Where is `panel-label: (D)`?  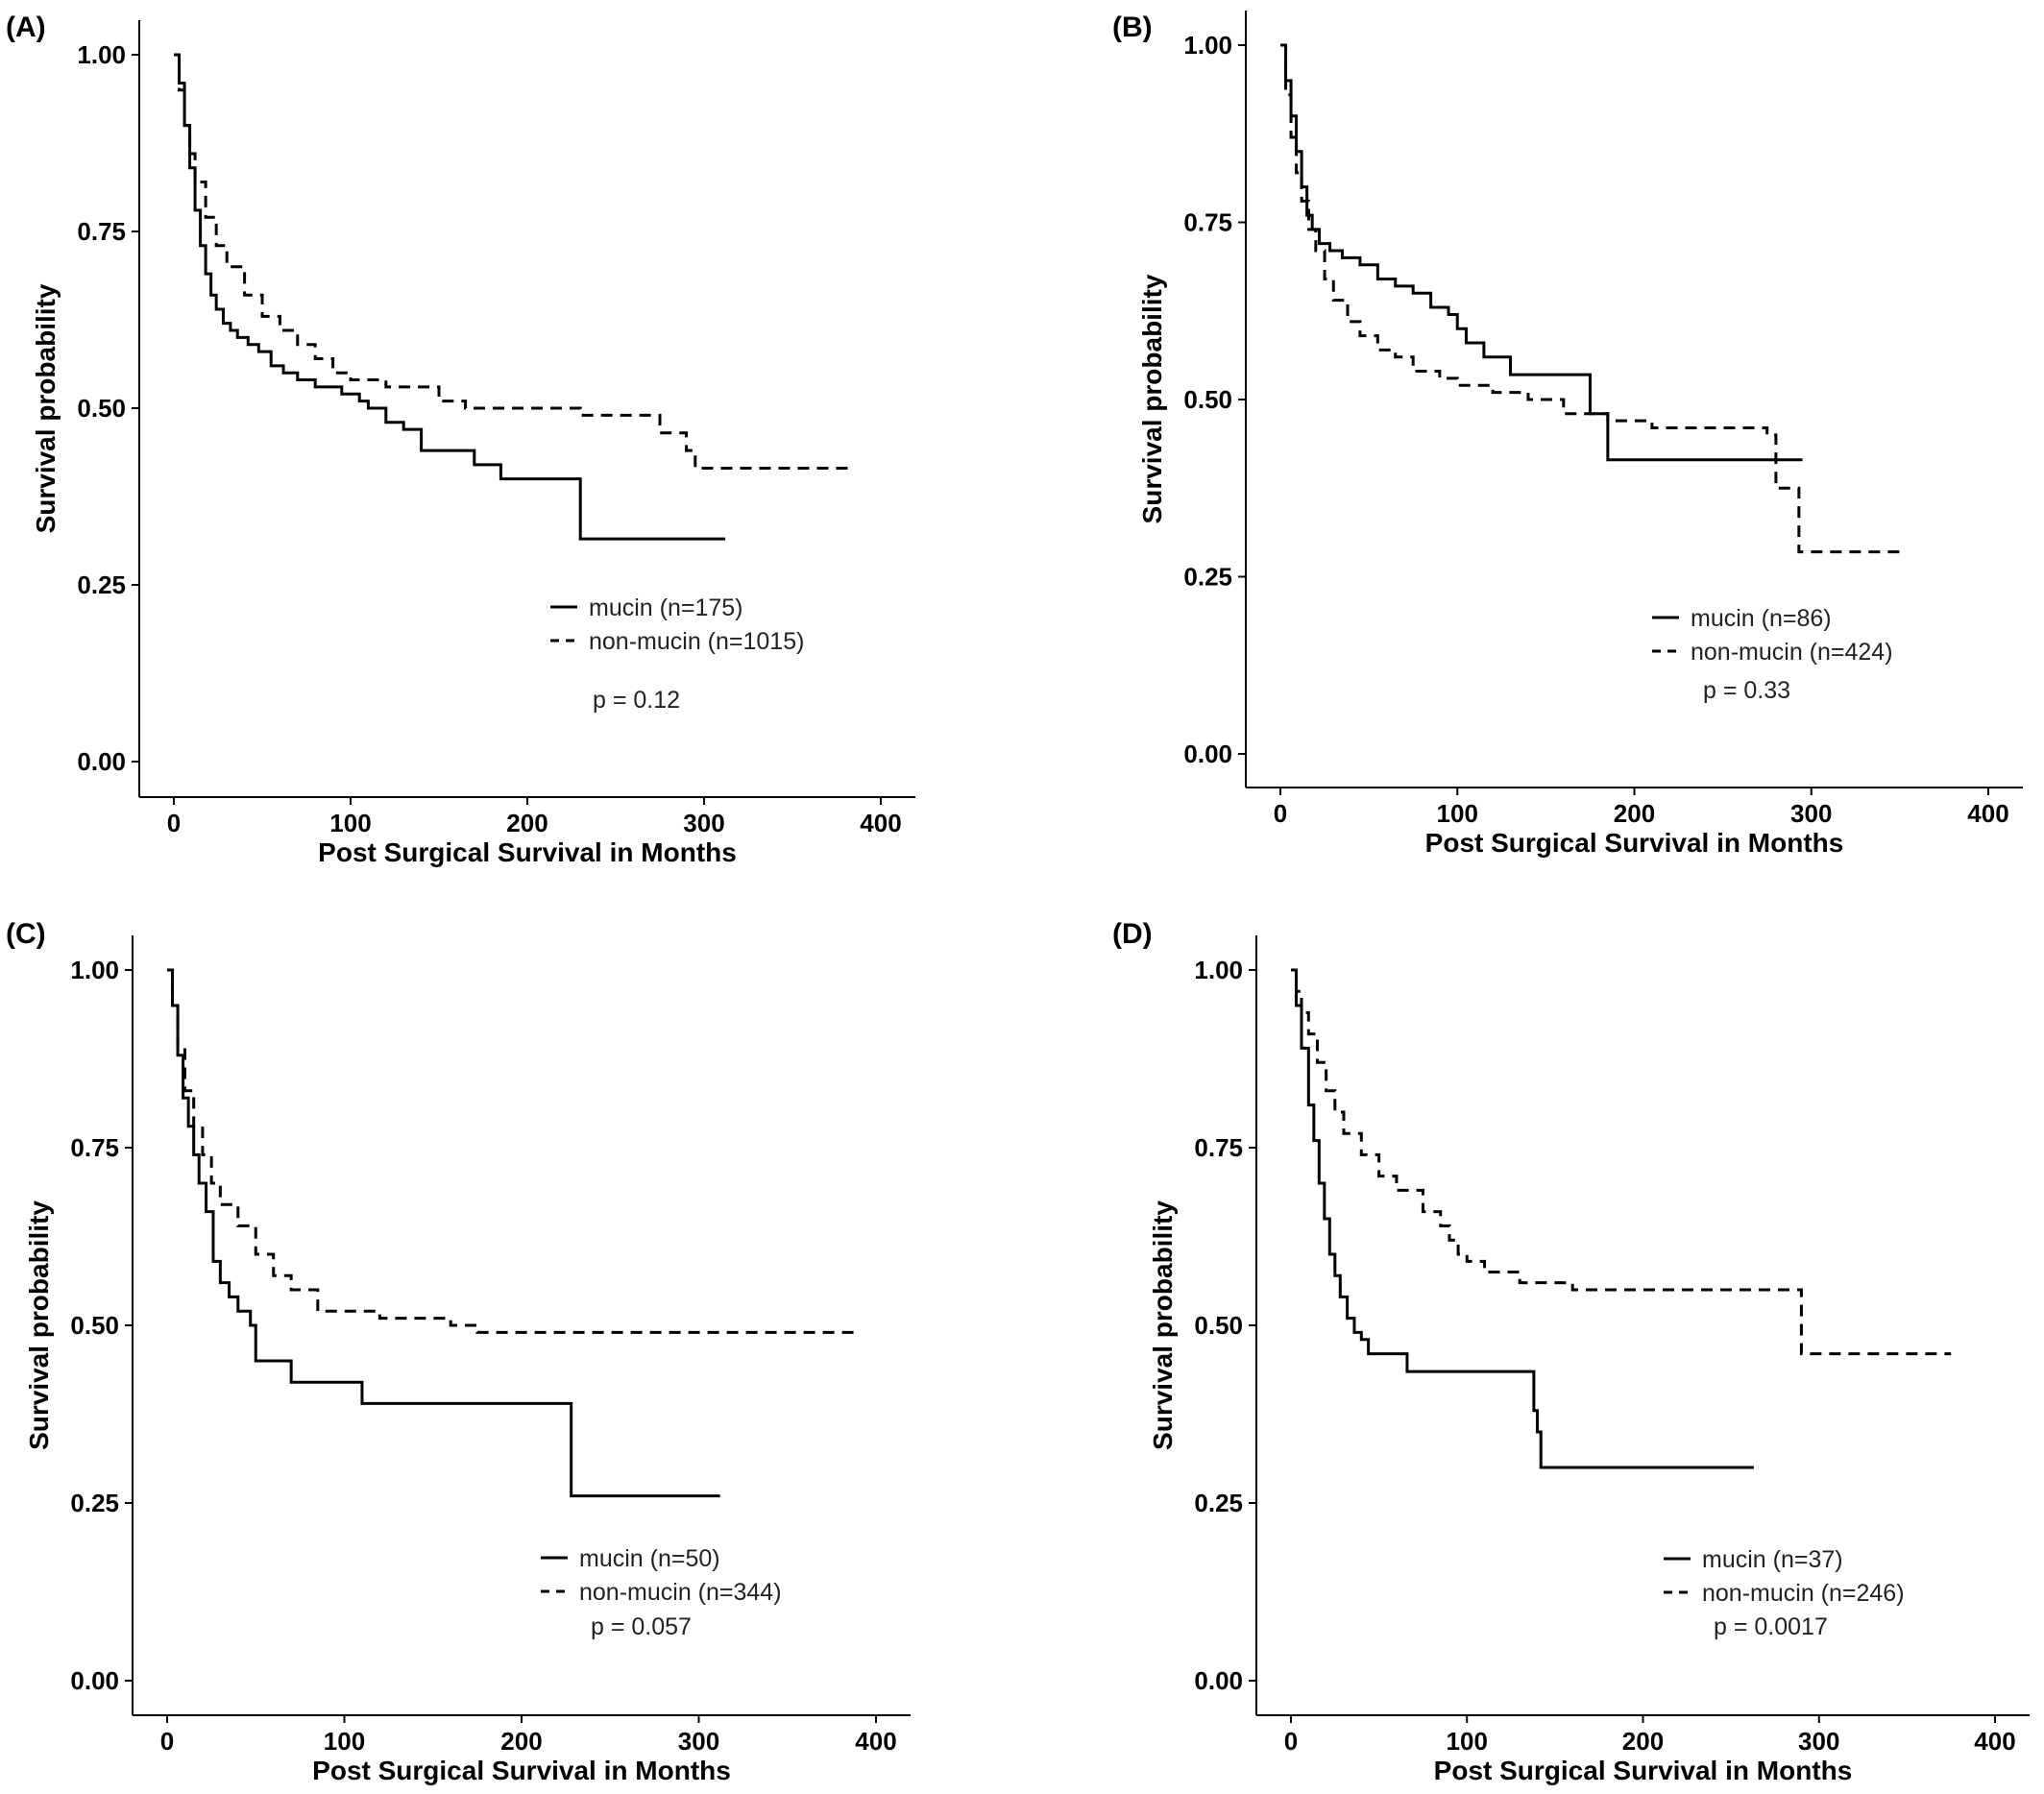
panel-label: (D) is located at coordinates (1132, 934).